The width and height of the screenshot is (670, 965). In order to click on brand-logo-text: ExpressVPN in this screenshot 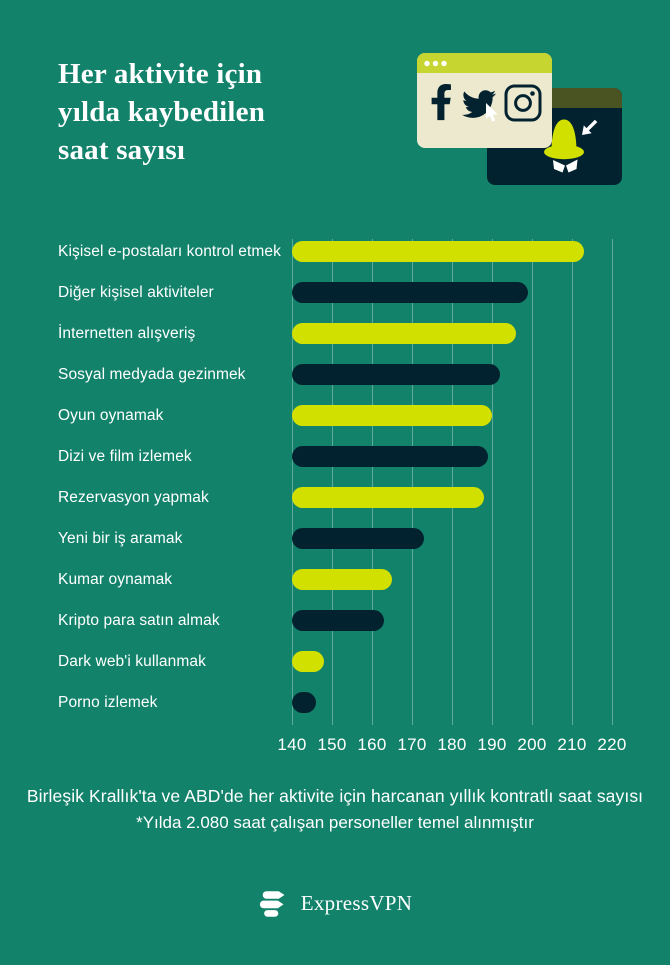, I will do `click(356, 902)`.